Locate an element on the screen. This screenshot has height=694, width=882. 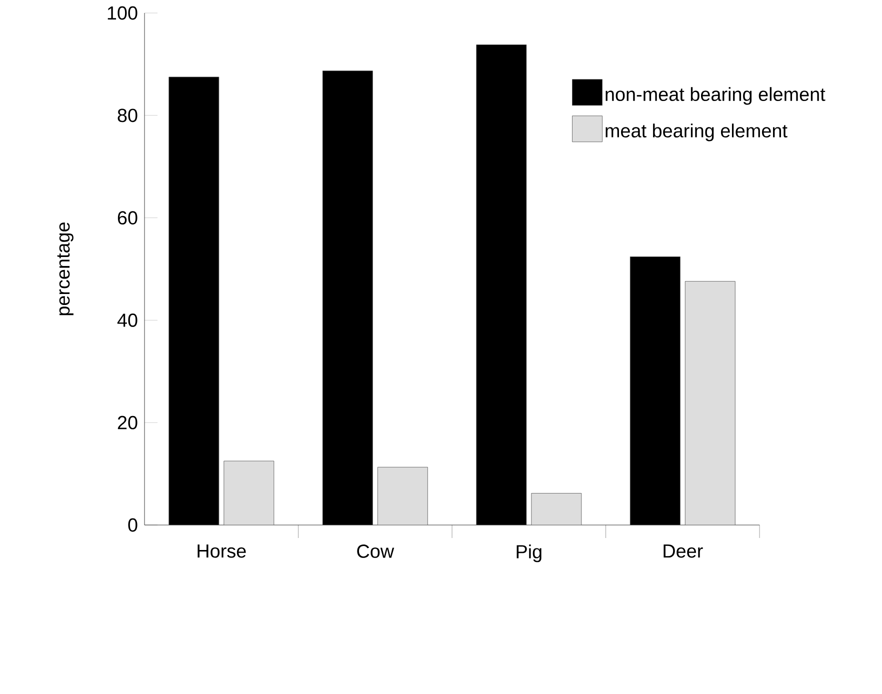
y-tick-label: 80 is located at coordinates (128, 115).